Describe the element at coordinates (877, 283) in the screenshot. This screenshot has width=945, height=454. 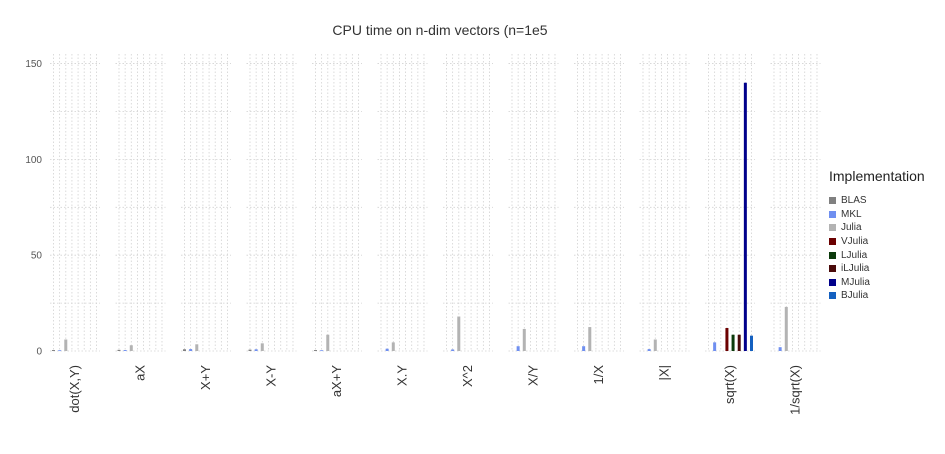
I see `legend-item-mjulia: MJulia` at that location.